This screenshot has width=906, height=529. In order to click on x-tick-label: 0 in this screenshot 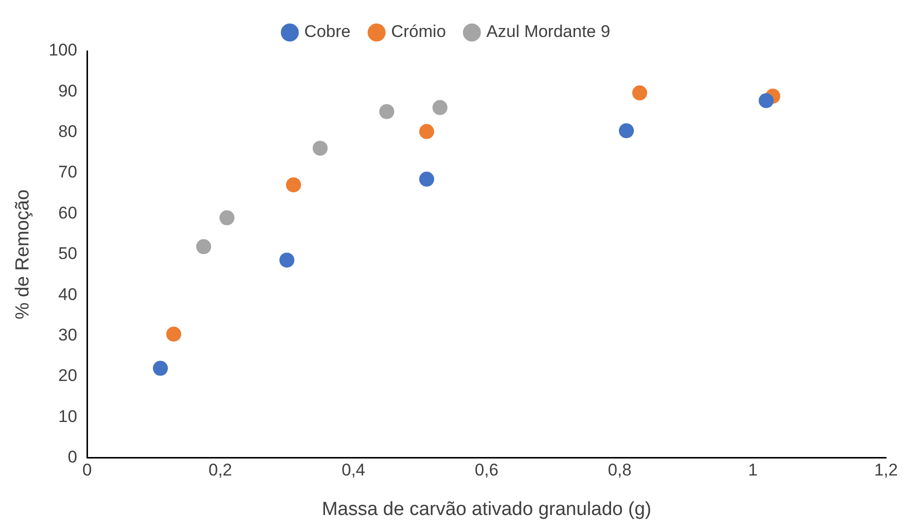, I will do `click(87, 470)`.